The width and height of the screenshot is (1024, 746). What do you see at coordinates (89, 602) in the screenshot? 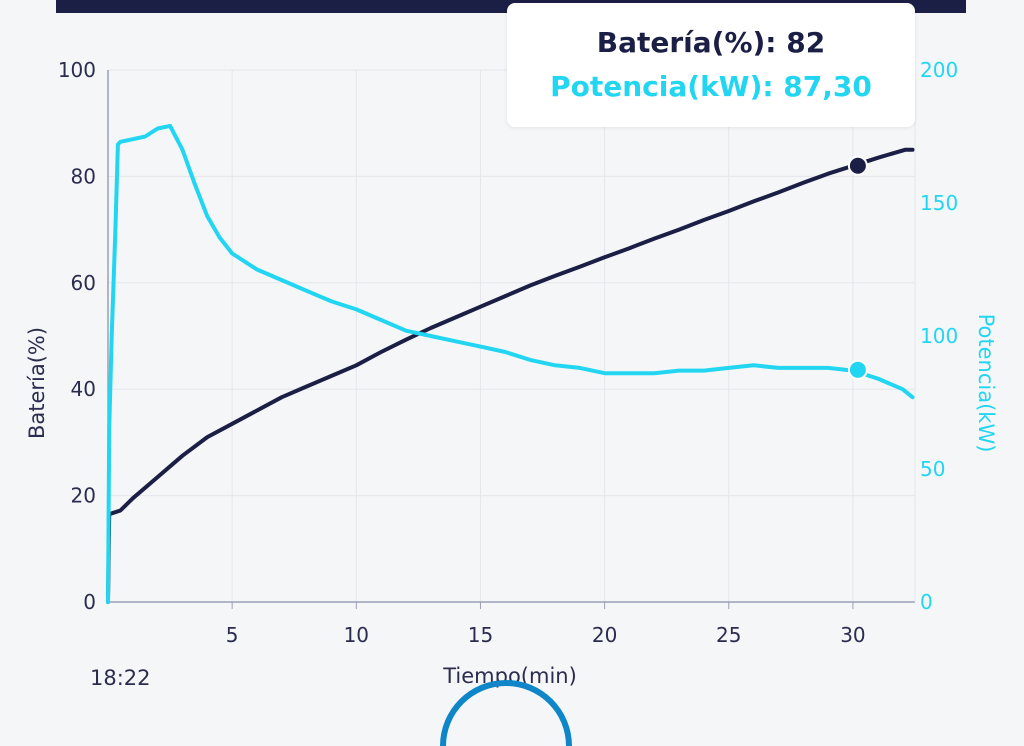
I see `left-tick-label: 0` at bounding box center [89, 602].